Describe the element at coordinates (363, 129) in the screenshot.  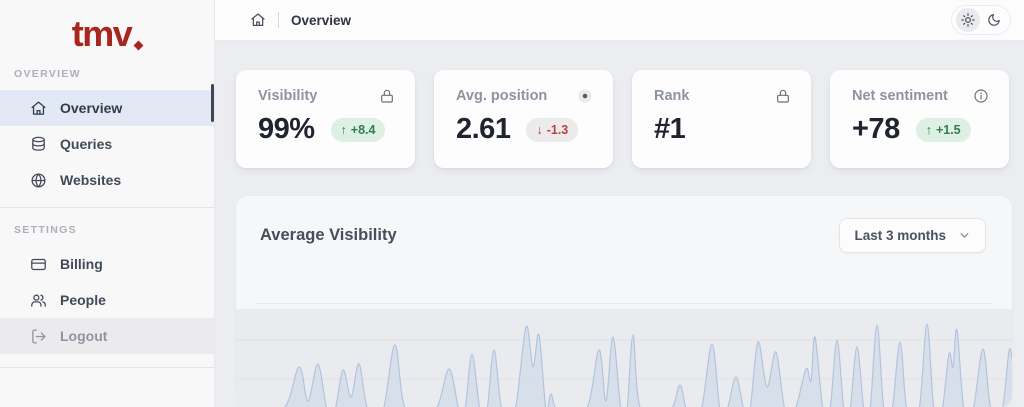
I see `delta-value: +8.4` at that location.